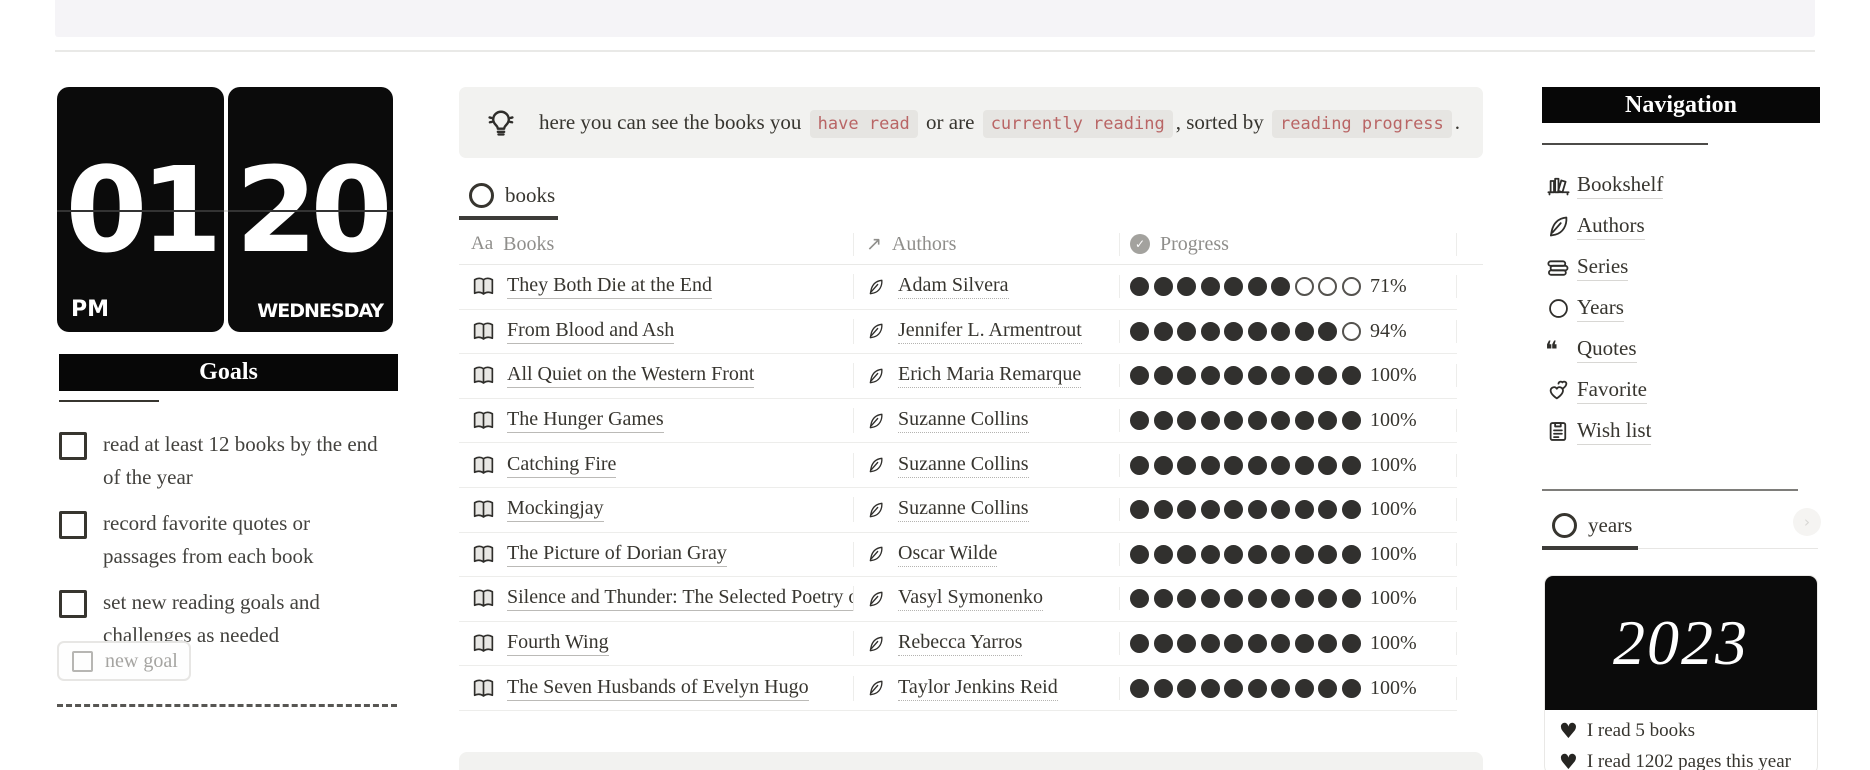 The height and width of the screenshot is (770, 1870). I want to click on column-header-progress: ✓ Progress, so click(1288, 244).